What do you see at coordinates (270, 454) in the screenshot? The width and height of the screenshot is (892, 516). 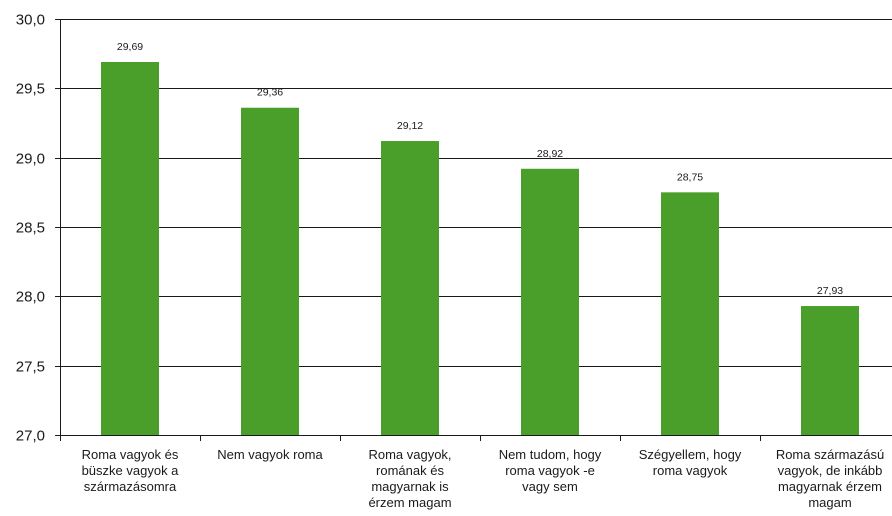 I see `category-label: Nem vagyok roma` at bounding box center [270, 454].